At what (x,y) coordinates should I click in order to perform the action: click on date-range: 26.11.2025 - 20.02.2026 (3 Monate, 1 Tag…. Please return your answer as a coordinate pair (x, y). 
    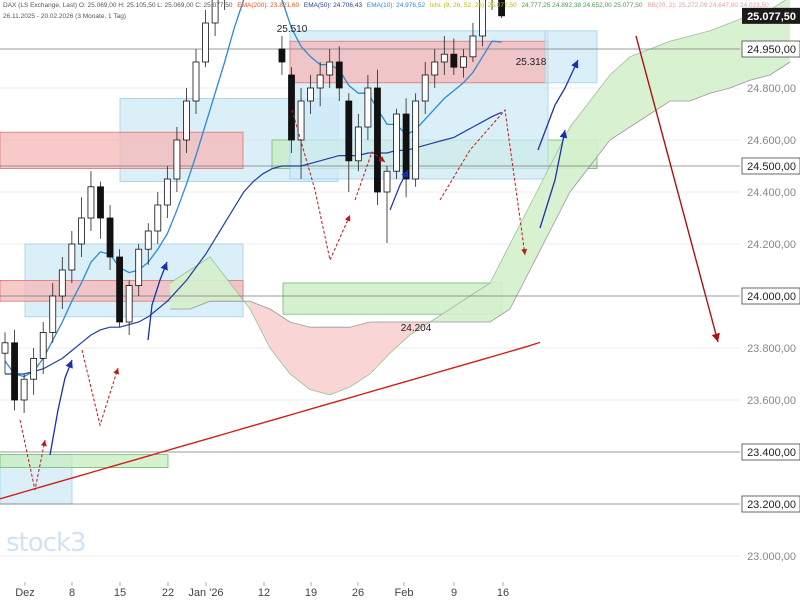
    Looking at the image, I should click on (64, 16).